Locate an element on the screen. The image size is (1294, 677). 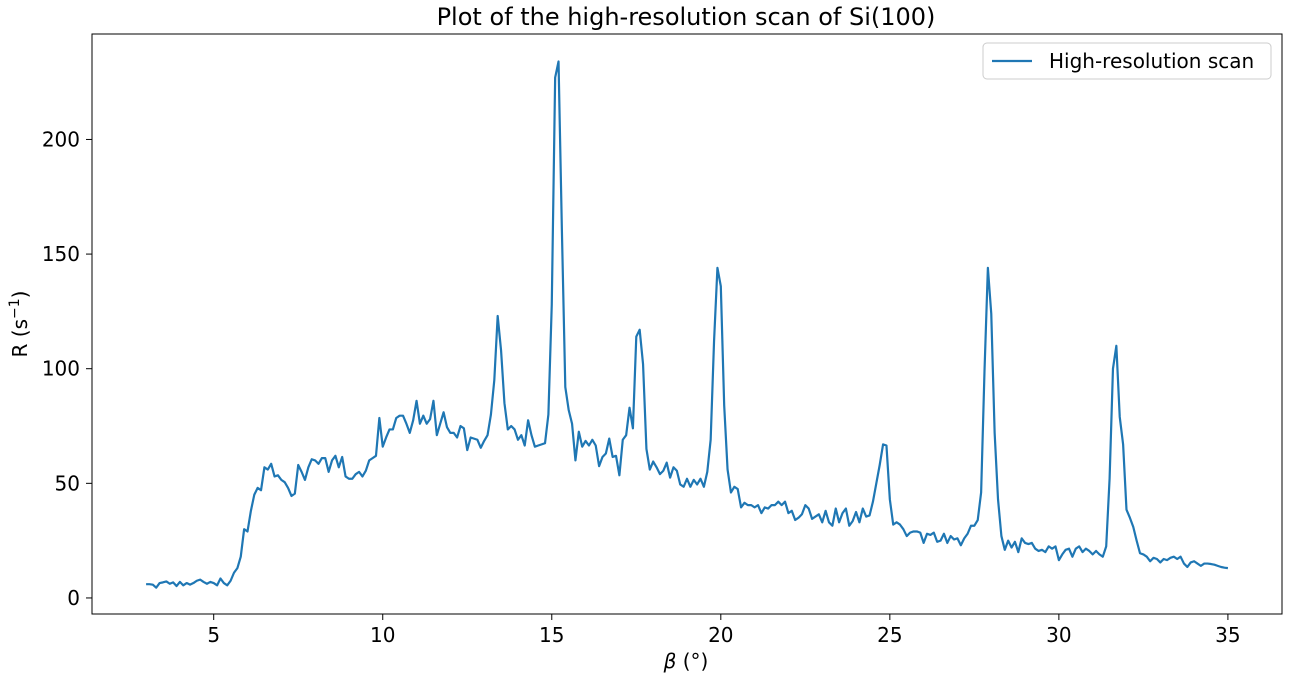
x-axis-label: β (°) is located at coordinates (686, 661).